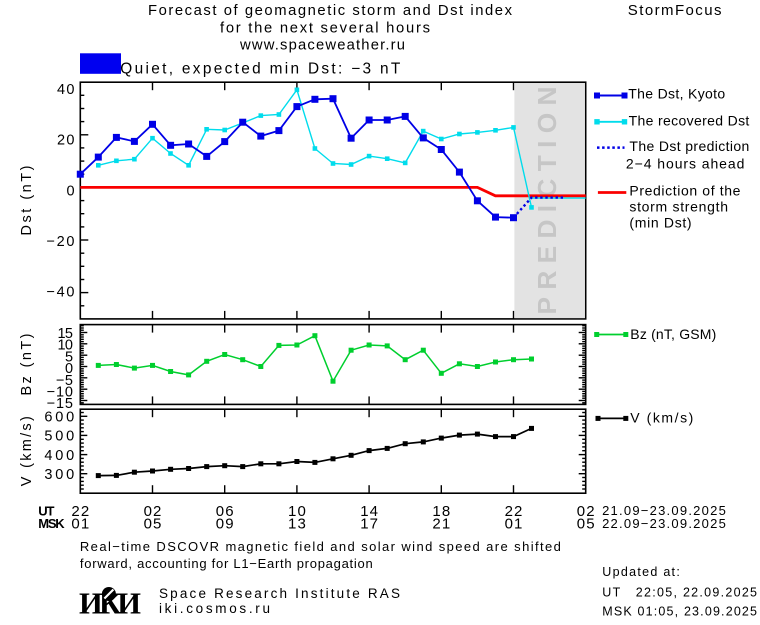 The image size is (760, 625). Describe the element at coordinates (64, 381) in the screenshot. I see `svg-text: −5` at that location.